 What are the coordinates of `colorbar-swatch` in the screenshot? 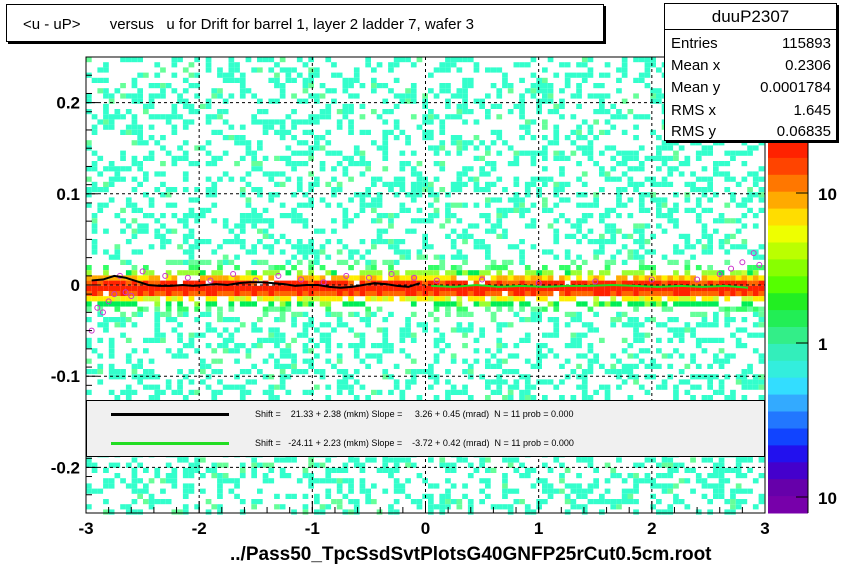 It's located at (788, 200).